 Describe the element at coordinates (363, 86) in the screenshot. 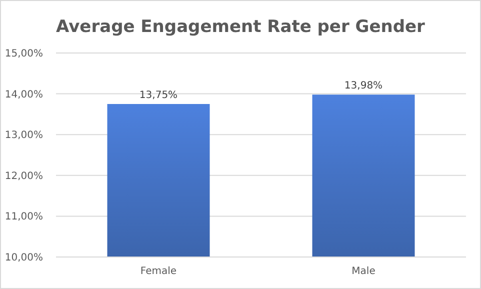

I see `data-label: 13,98%` at that location.